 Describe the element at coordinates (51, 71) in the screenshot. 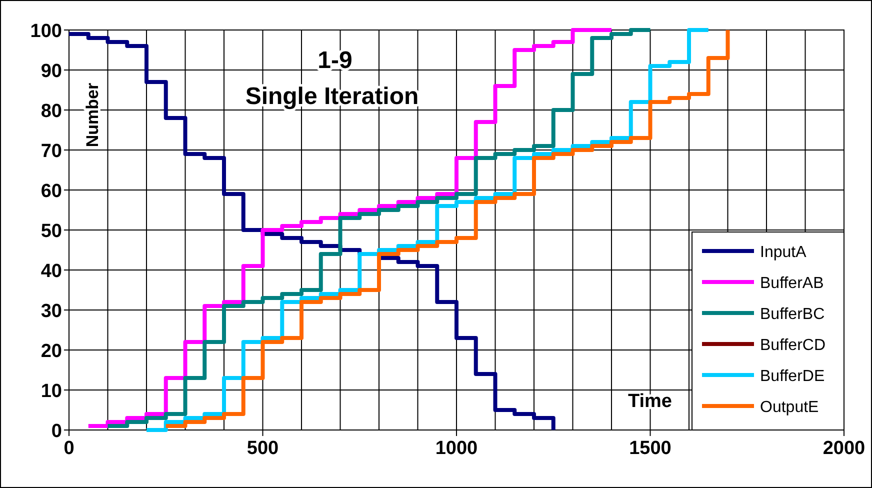

I see `y-tick-label: 90` at that location.